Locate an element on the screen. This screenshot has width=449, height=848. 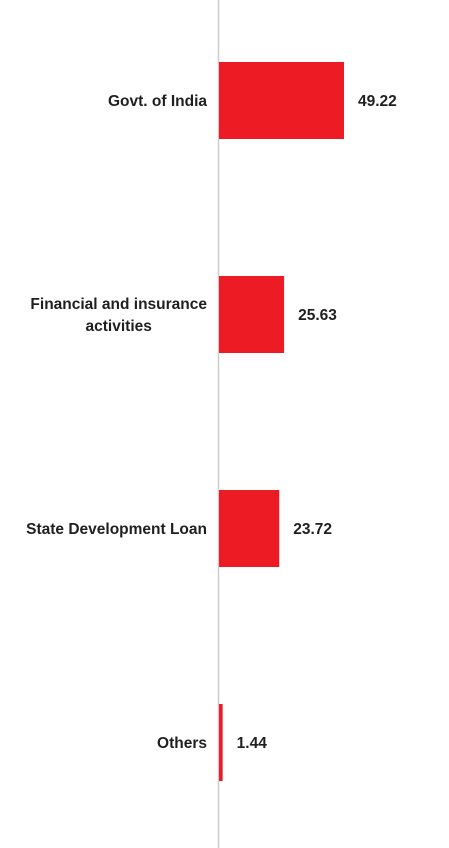
category-label: State Development Loan is located at coordinates (116, 529).